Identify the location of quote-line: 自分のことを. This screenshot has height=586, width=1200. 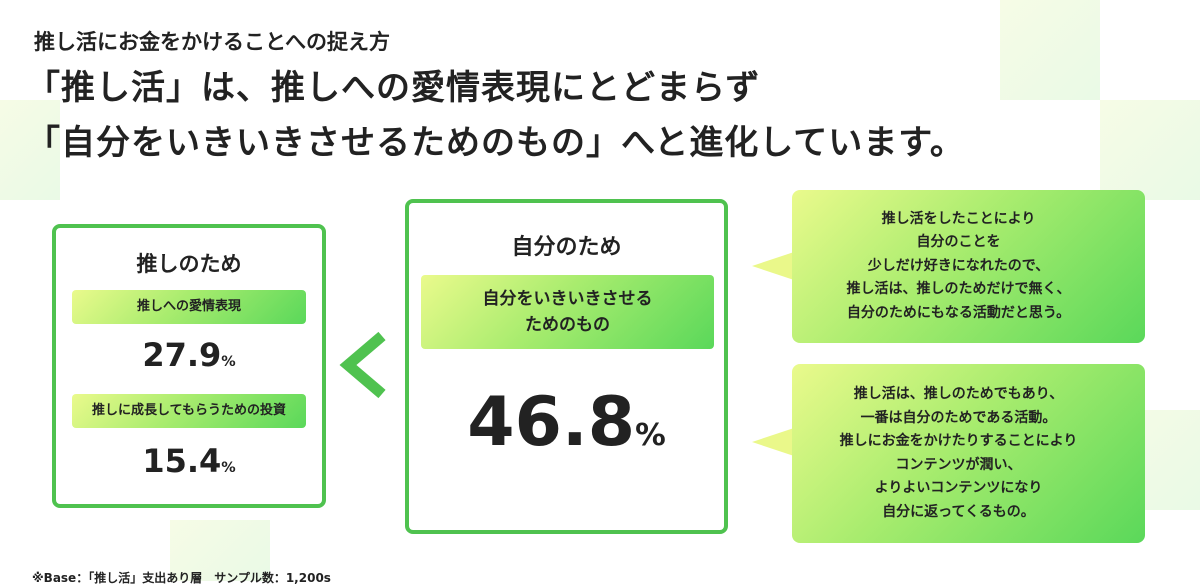
(958, 242).